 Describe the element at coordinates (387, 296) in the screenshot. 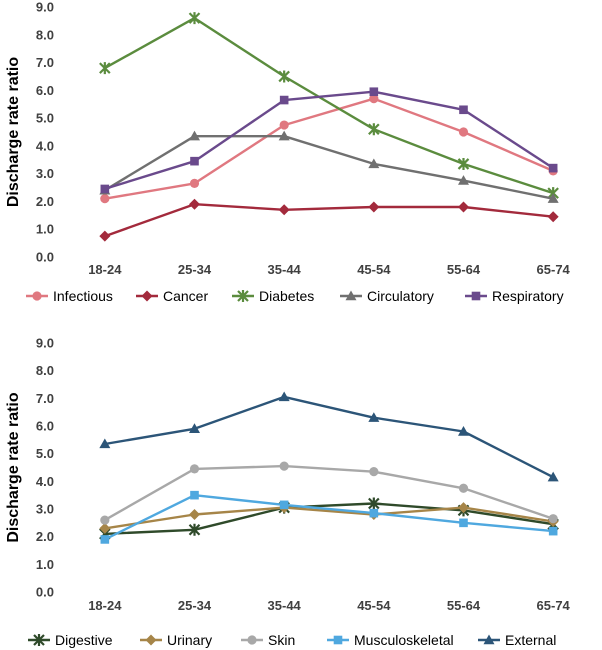

I see `legend-item-circulatory: Circulatory` at that location.